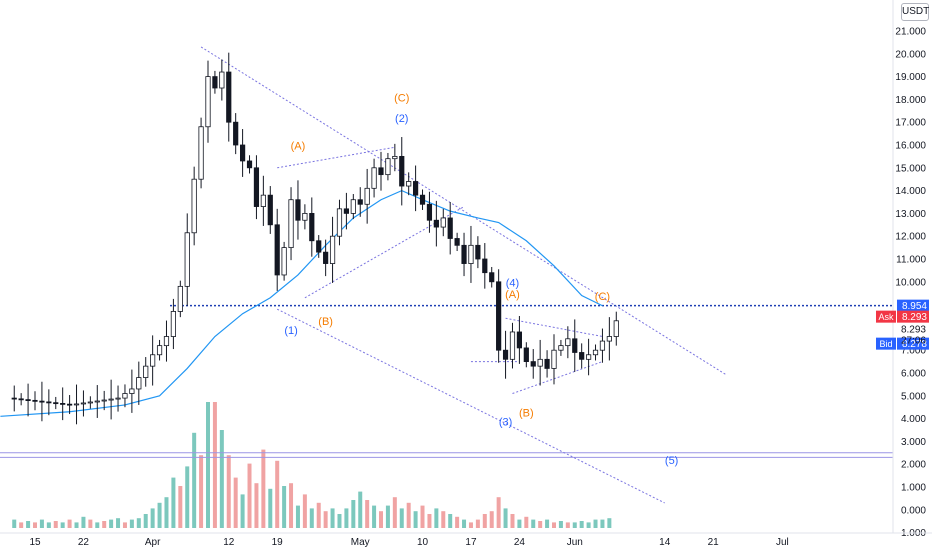 Image resolution: width=932 pixels, height=550 pixels. I want to click on x-tick-label: 22, so click(84, 542).